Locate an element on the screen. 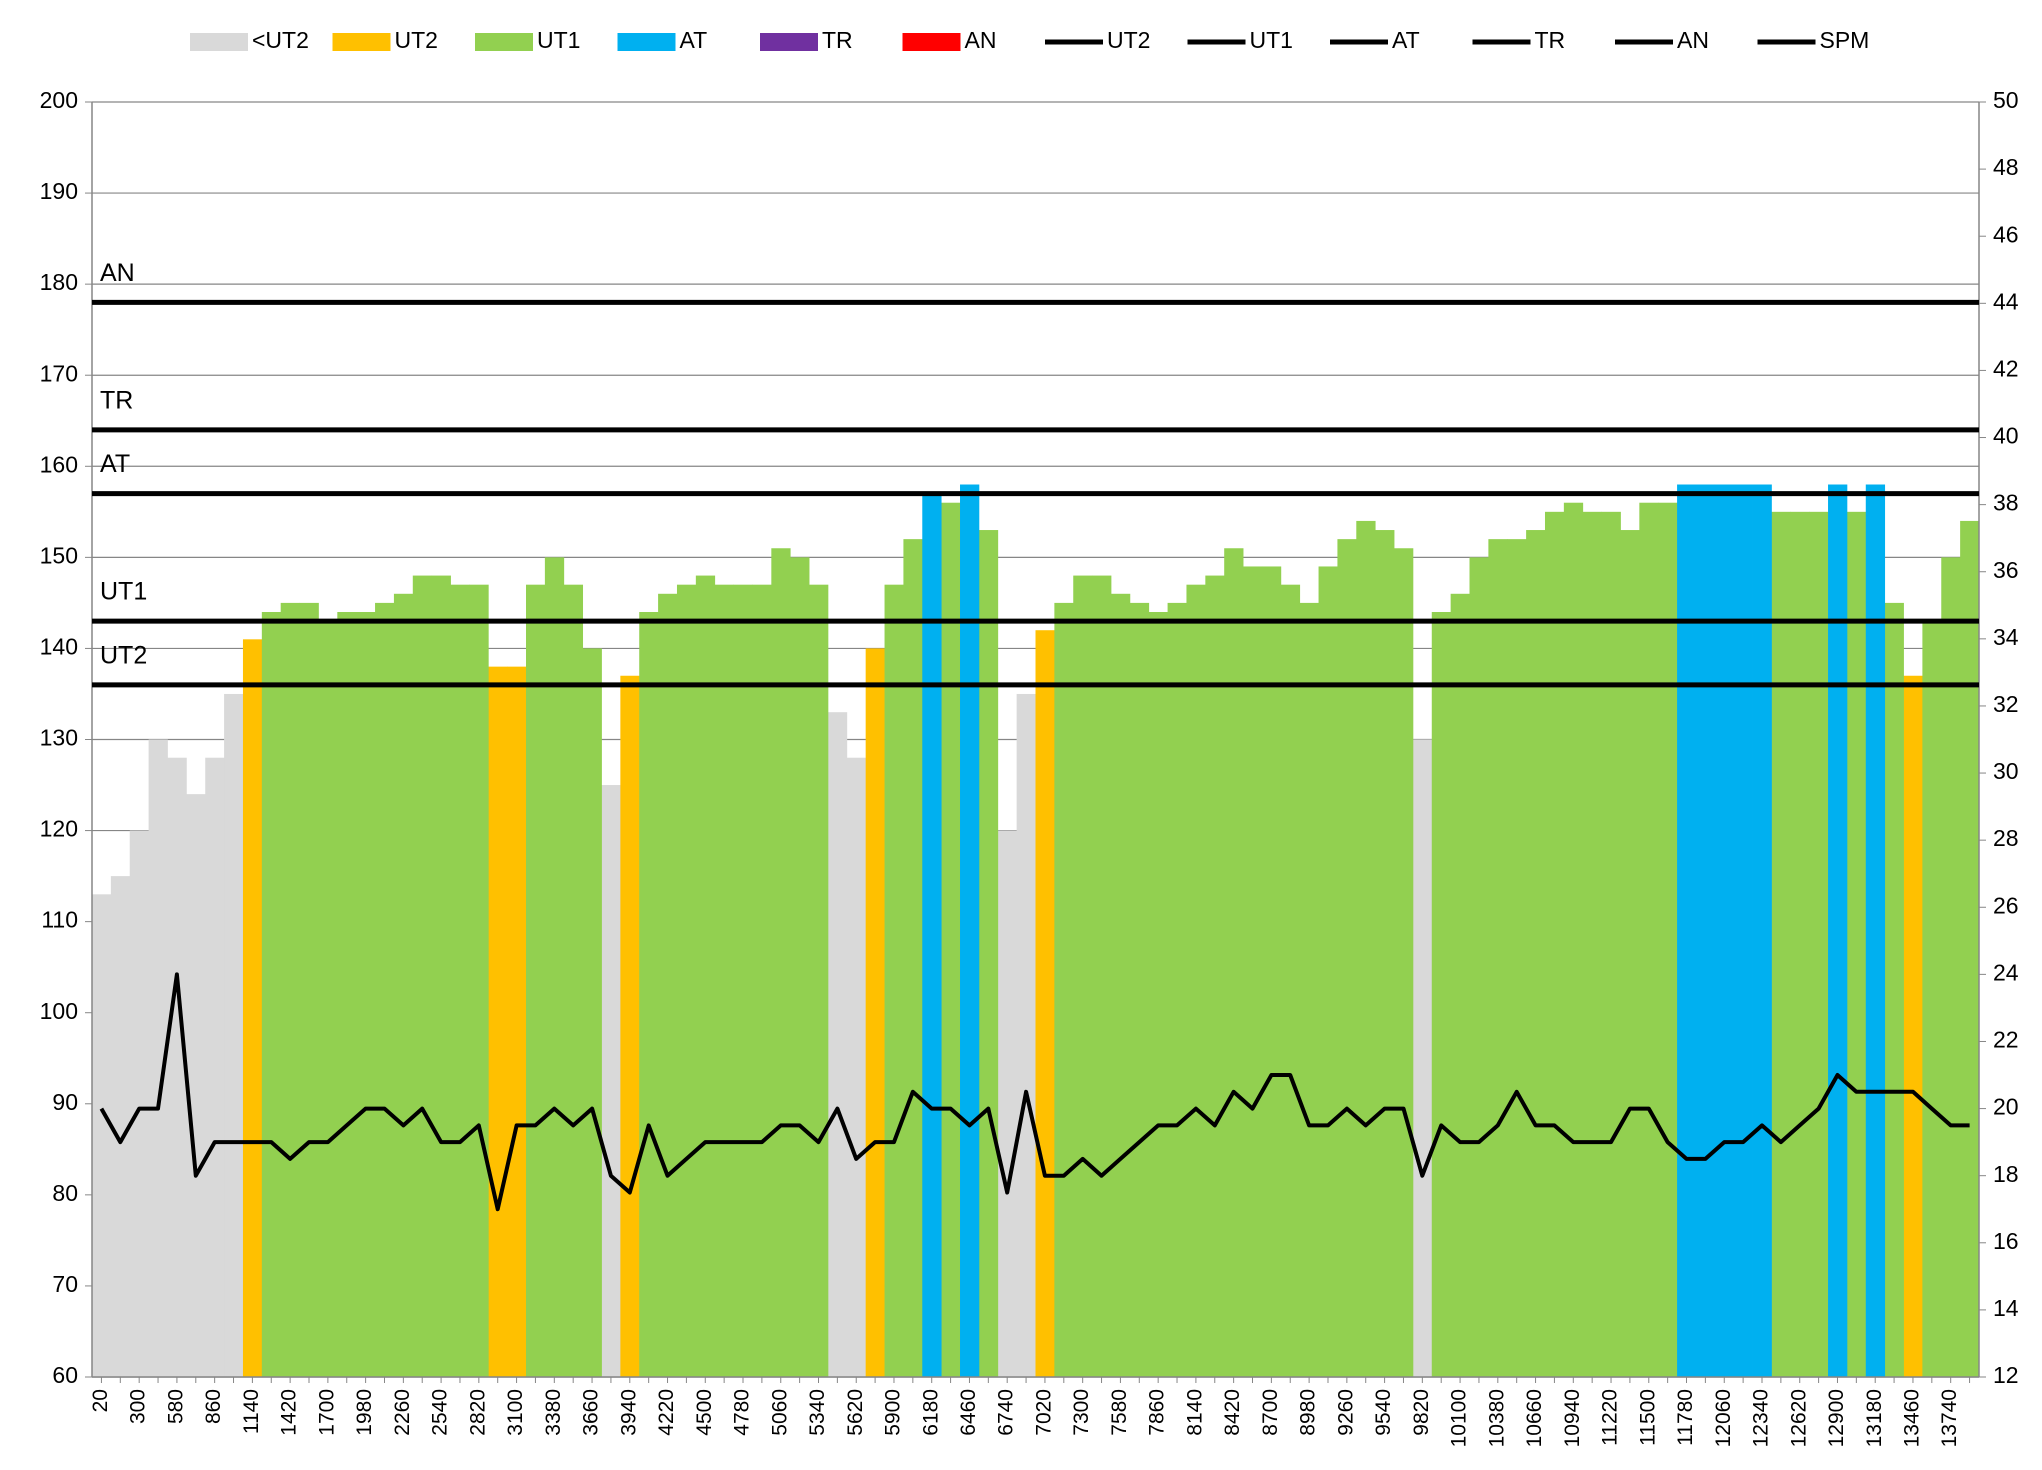 This screenshot has width=2042, height=1470. legend-label: <UT2 is located at coordinates (280, 40).